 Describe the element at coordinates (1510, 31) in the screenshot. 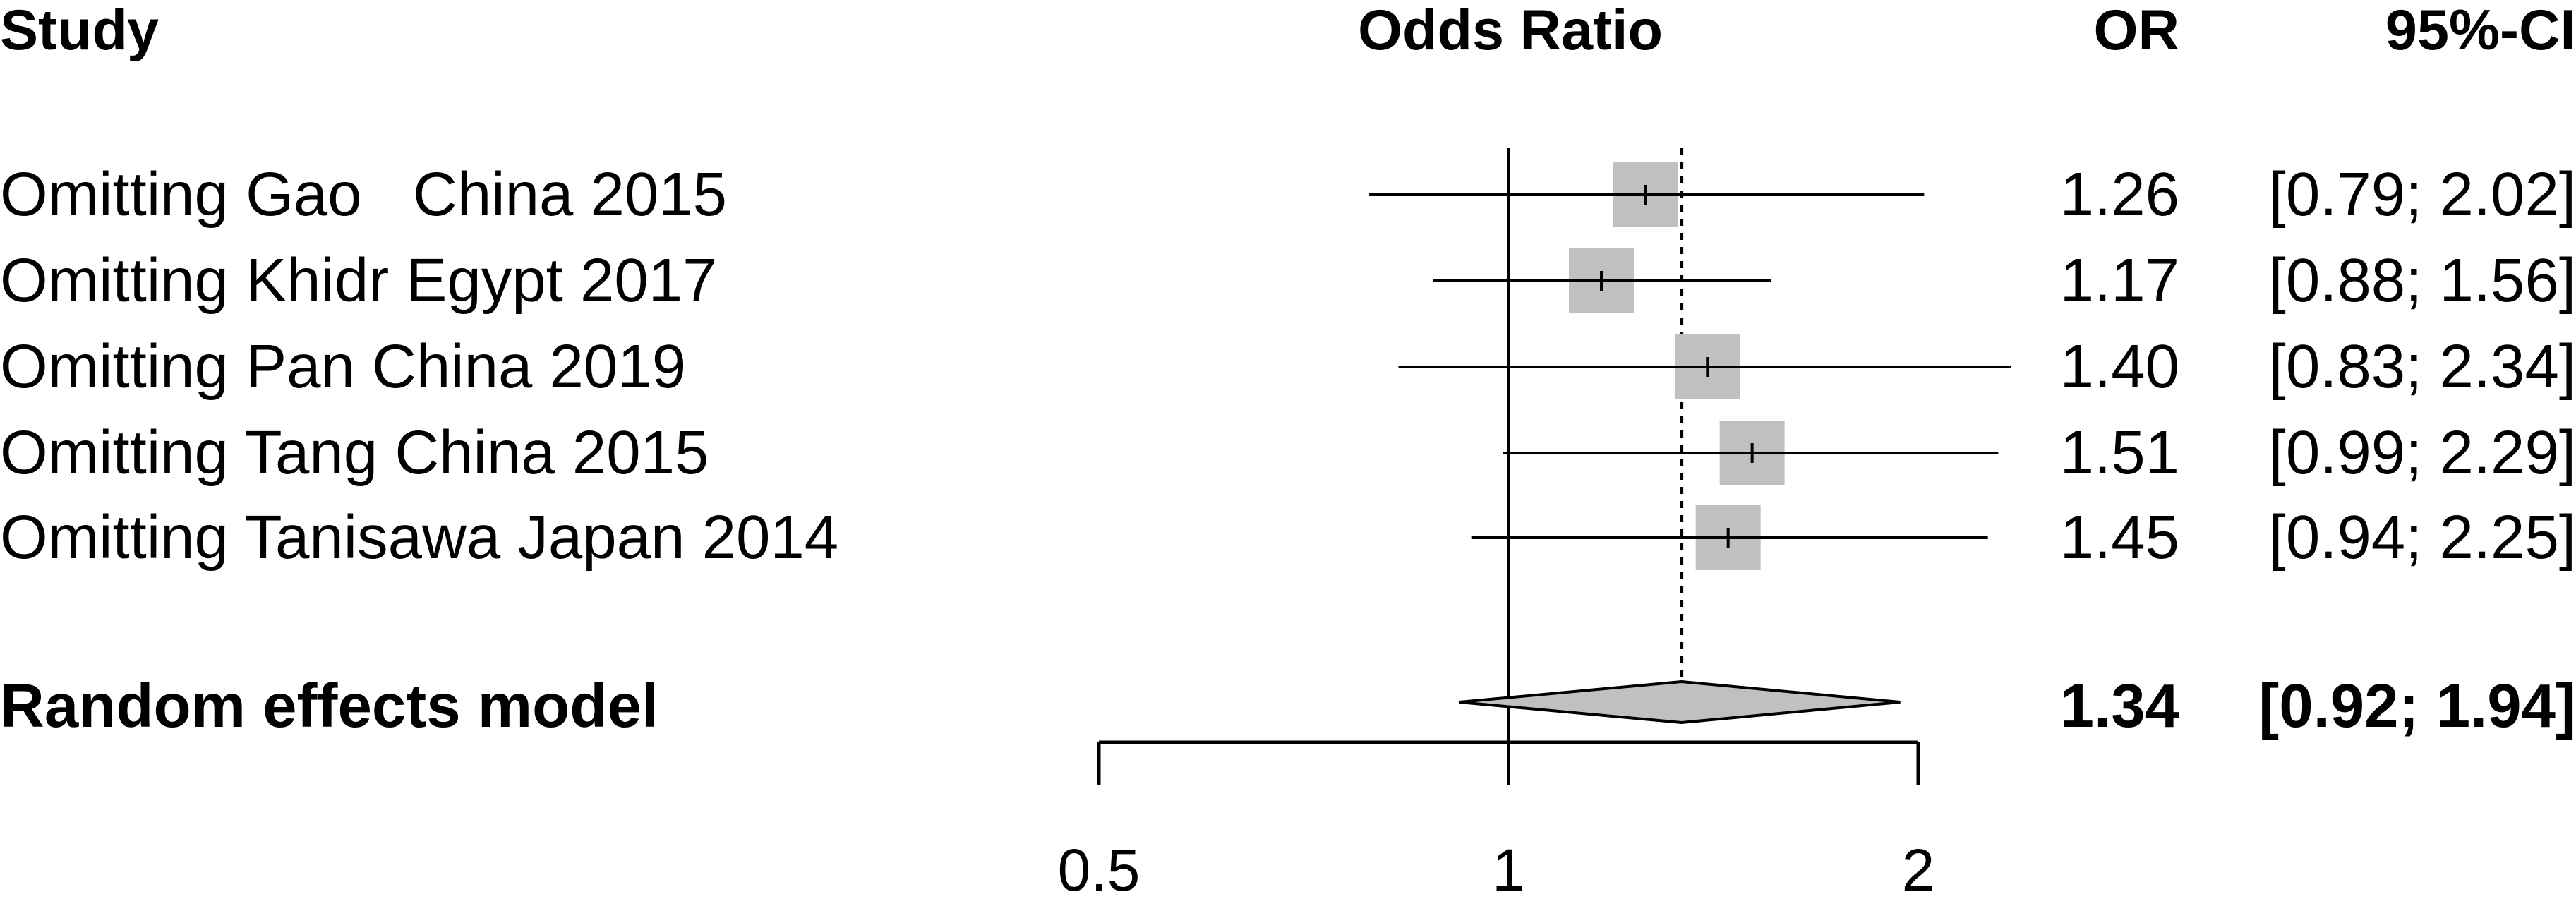

I see `header-odds-ratio: Odds Ratio` at that location.